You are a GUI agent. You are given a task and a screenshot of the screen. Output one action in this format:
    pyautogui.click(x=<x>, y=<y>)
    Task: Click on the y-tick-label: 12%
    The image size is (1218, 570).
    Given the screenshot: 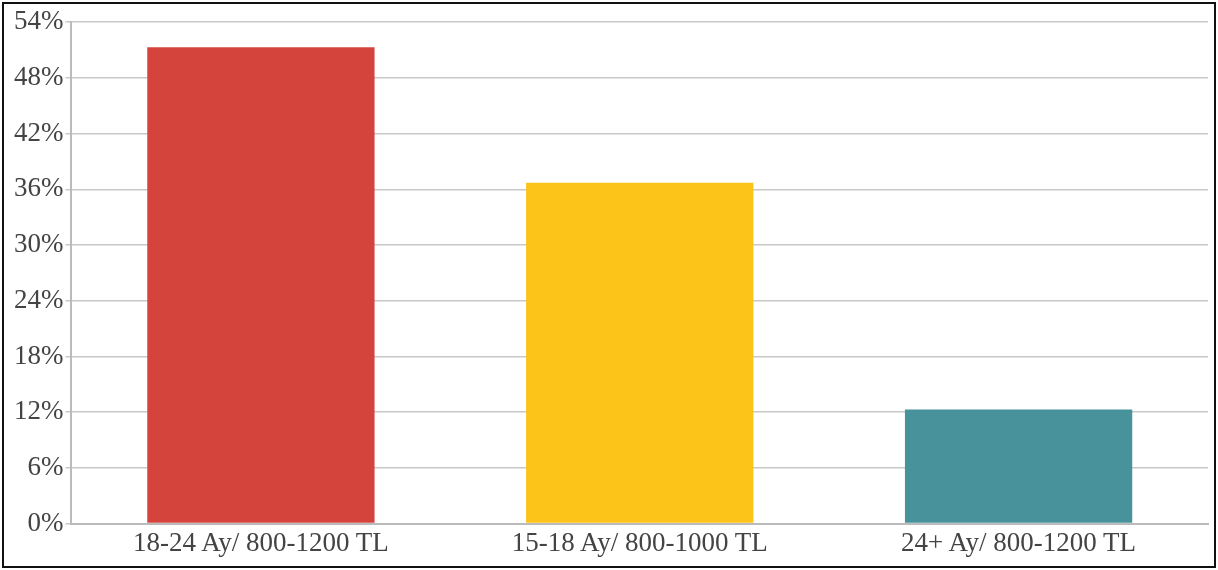 What is the action you would take?
    pyautogui.click(x=38, y=410)
    